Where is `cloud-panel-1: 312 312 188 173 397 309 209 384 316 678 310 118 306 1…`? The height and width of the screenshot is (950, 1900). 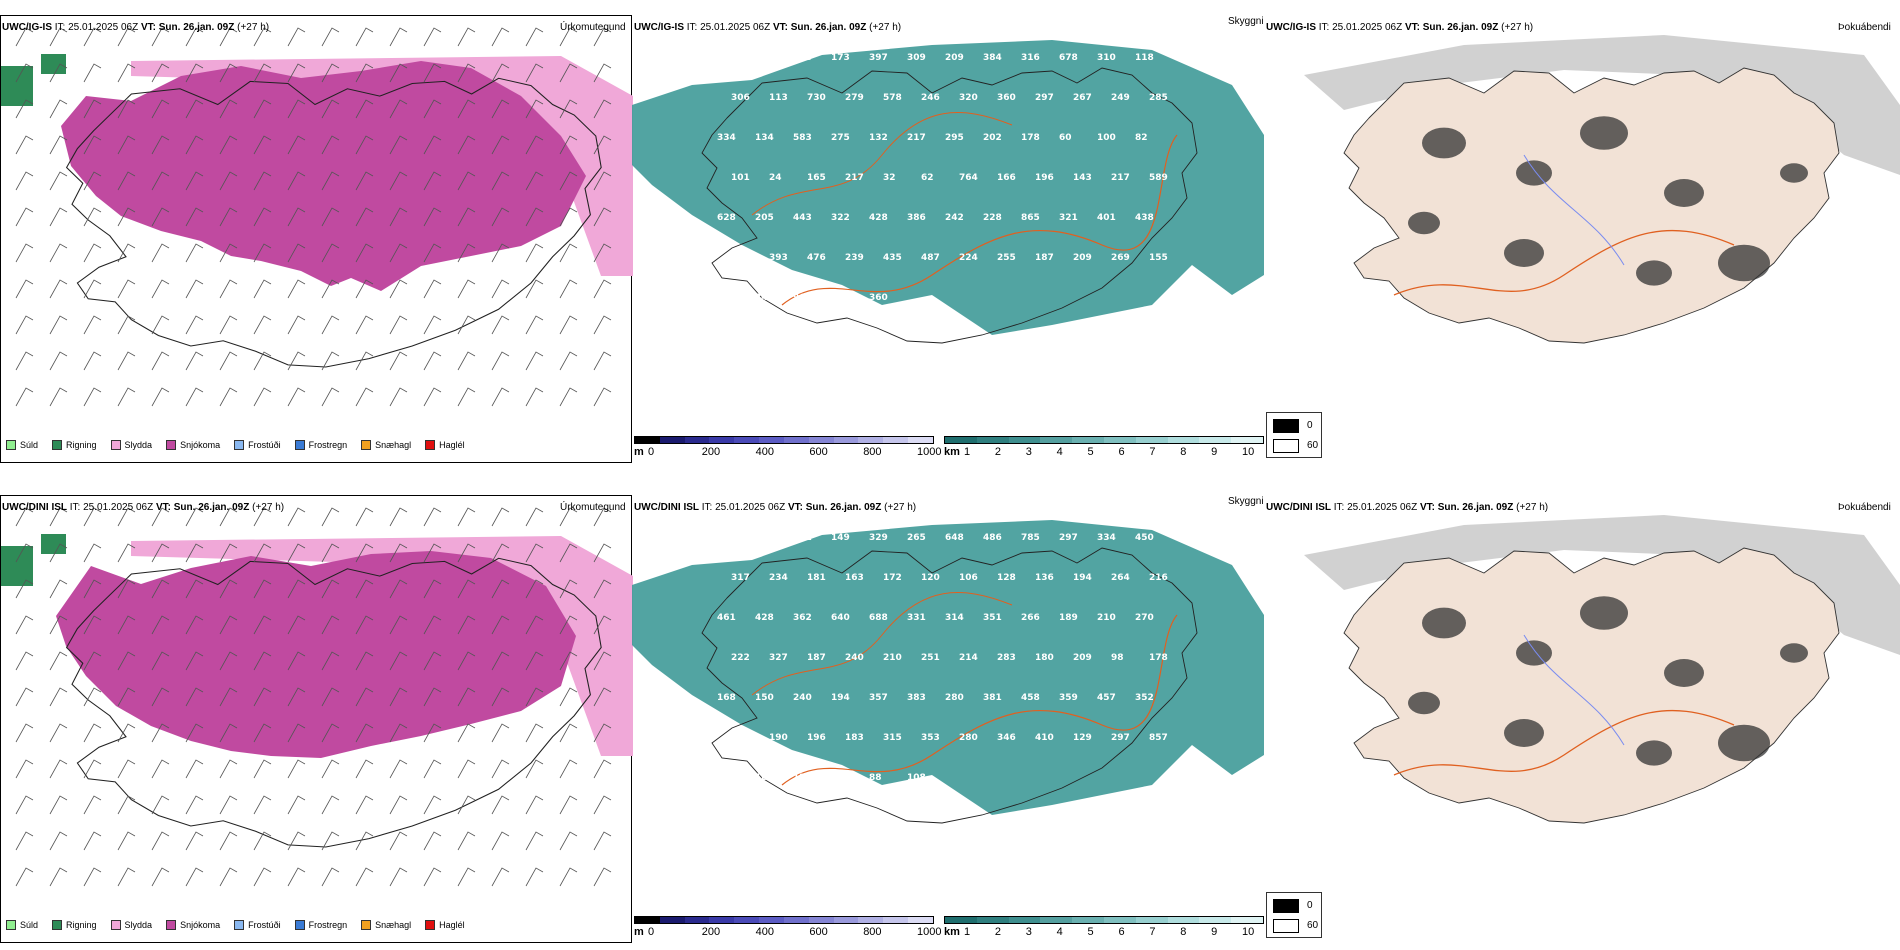 cloud-panel-1: 312 312 188 173 397 309 209 384 316 678 310 118 306 1… is located at coordinates (948, 225).